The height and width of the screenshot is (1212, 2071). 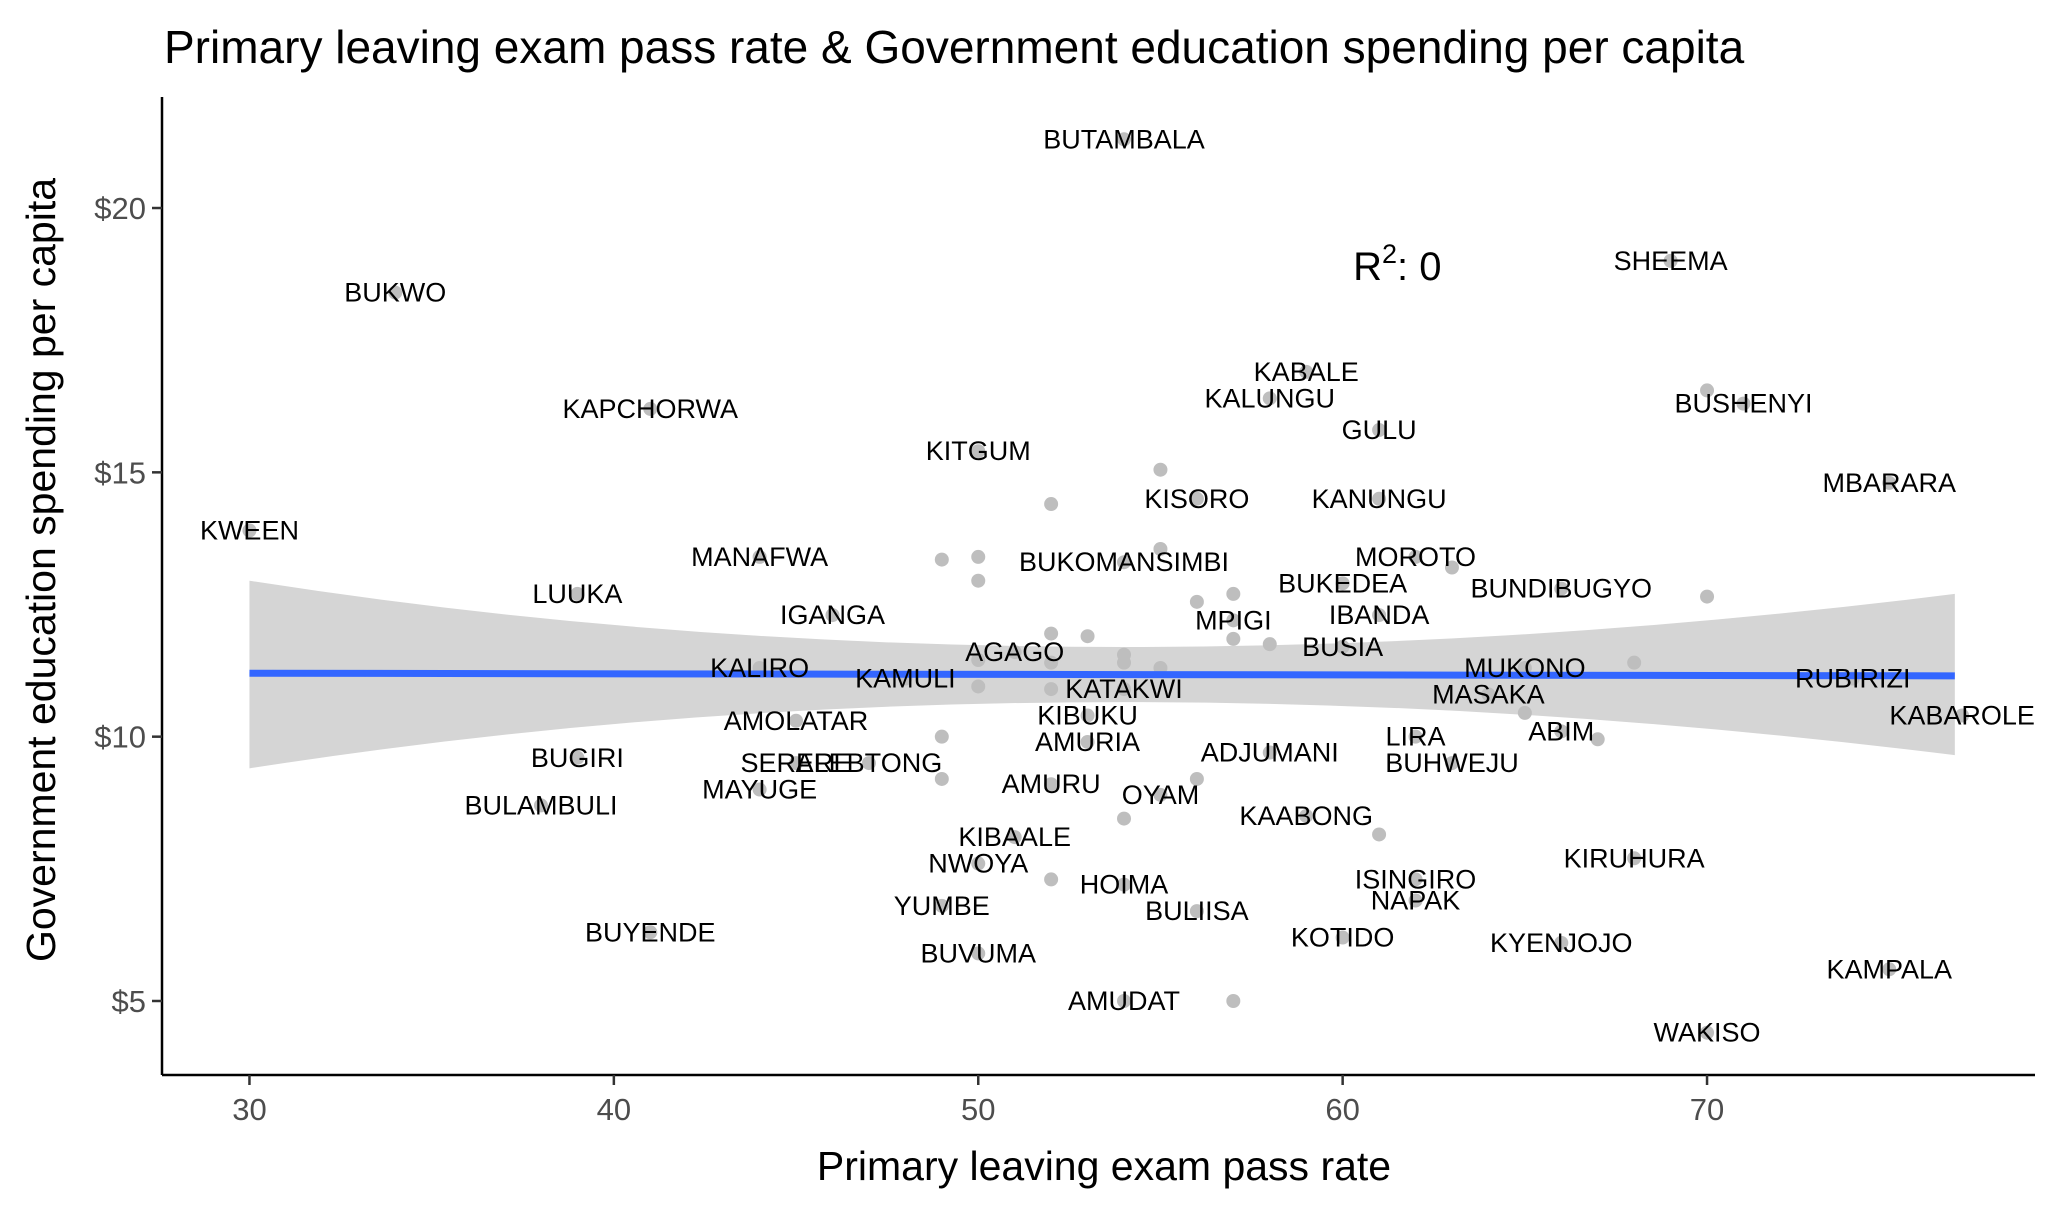 I want to click on label-kampala: KAMPALA, so click(x=1889, y=969).